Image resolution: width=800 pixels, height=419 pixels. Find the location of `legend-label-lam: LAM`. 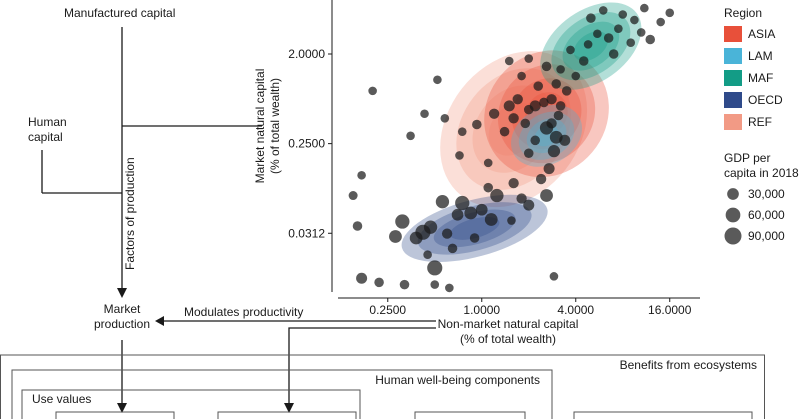

legend-label-lam: LAM is located at coordinates (760, 56).